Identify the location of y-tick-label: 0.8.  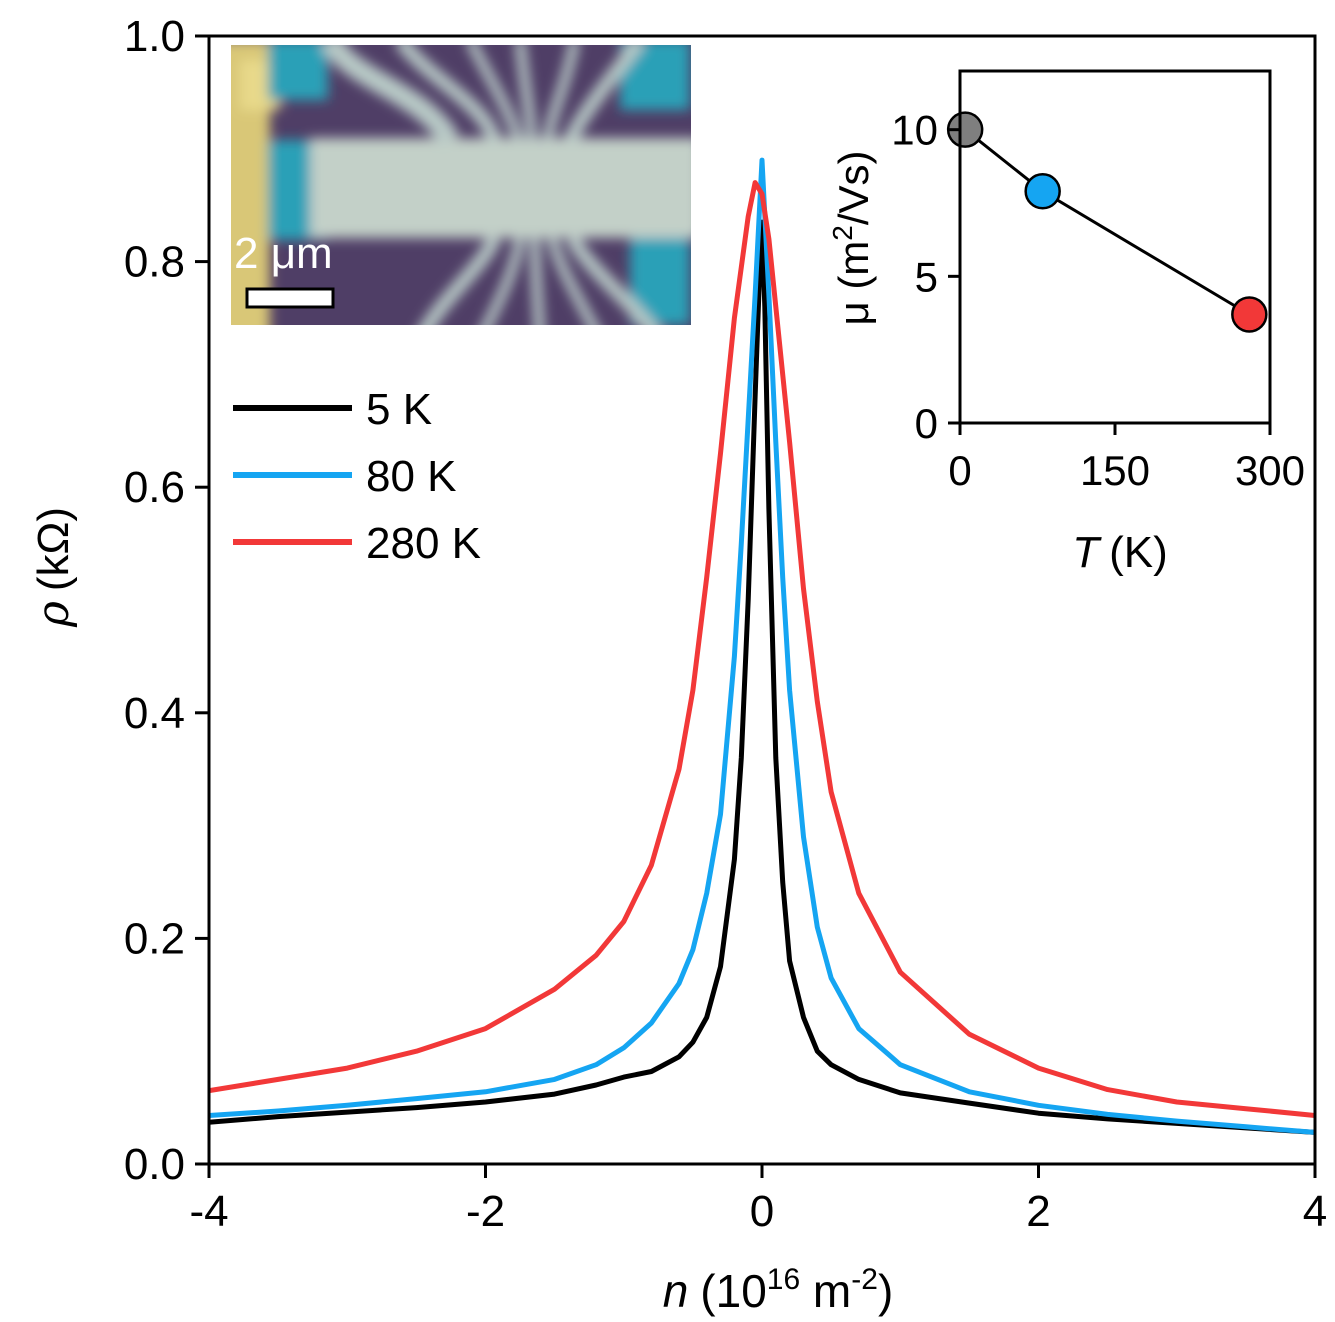
(154, 262).